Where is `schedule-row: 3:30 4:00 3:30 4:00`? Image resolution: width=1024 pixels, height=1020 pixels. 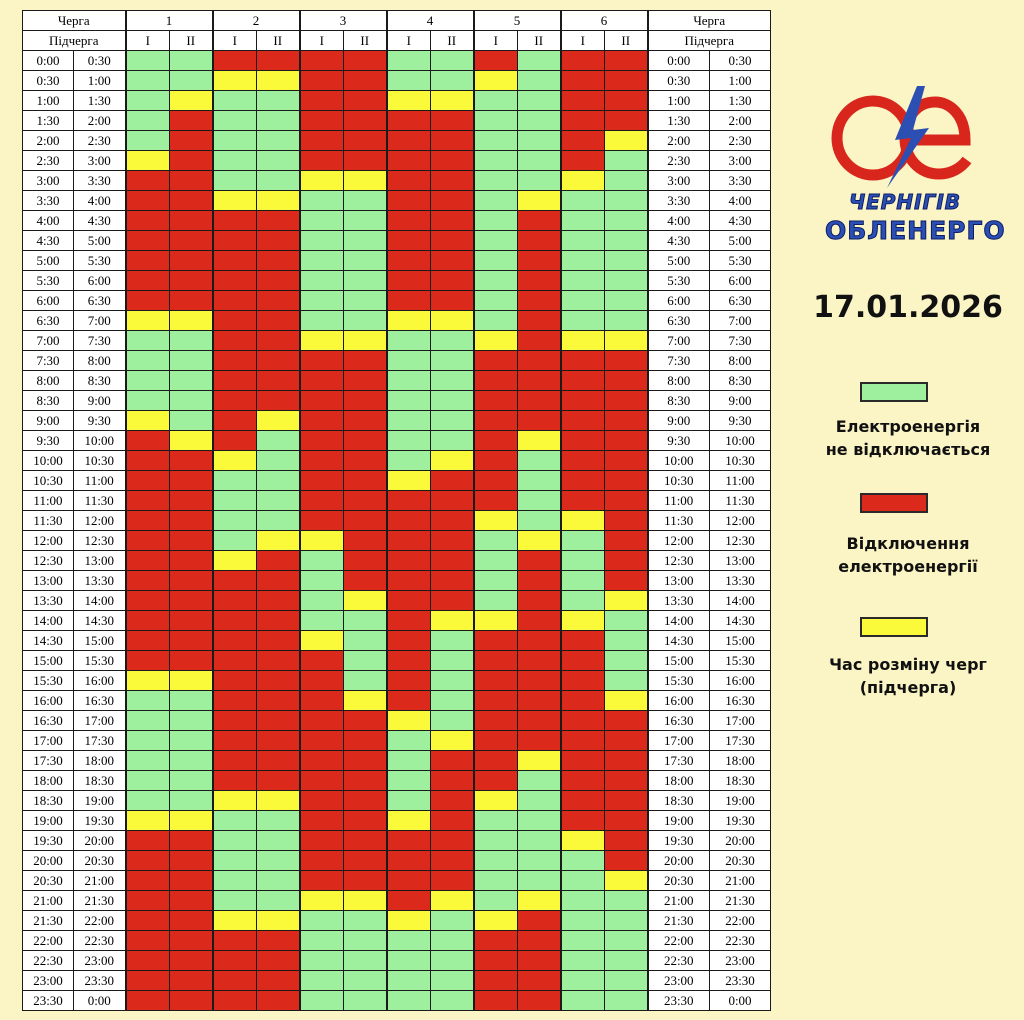
schedule-row: 3:30 4:00 3:30 4:00 is located at coordinates (396, 200).